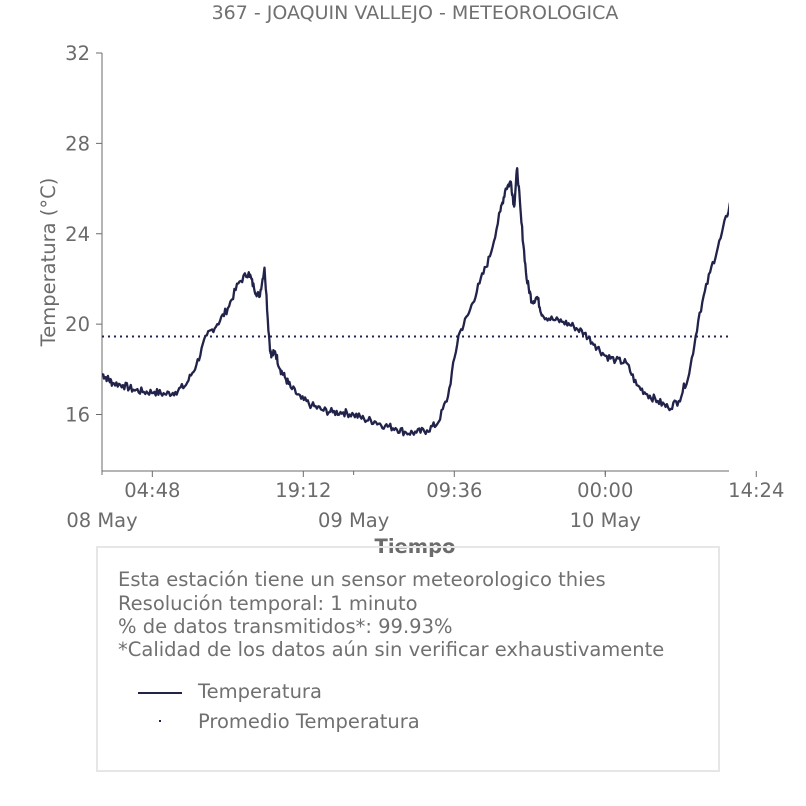 The height and width of the screenshot is (806, 806). Describe the element at coordinates (454, 490) in the screenshot. I see `x-tick-label: 09:36` at that location.